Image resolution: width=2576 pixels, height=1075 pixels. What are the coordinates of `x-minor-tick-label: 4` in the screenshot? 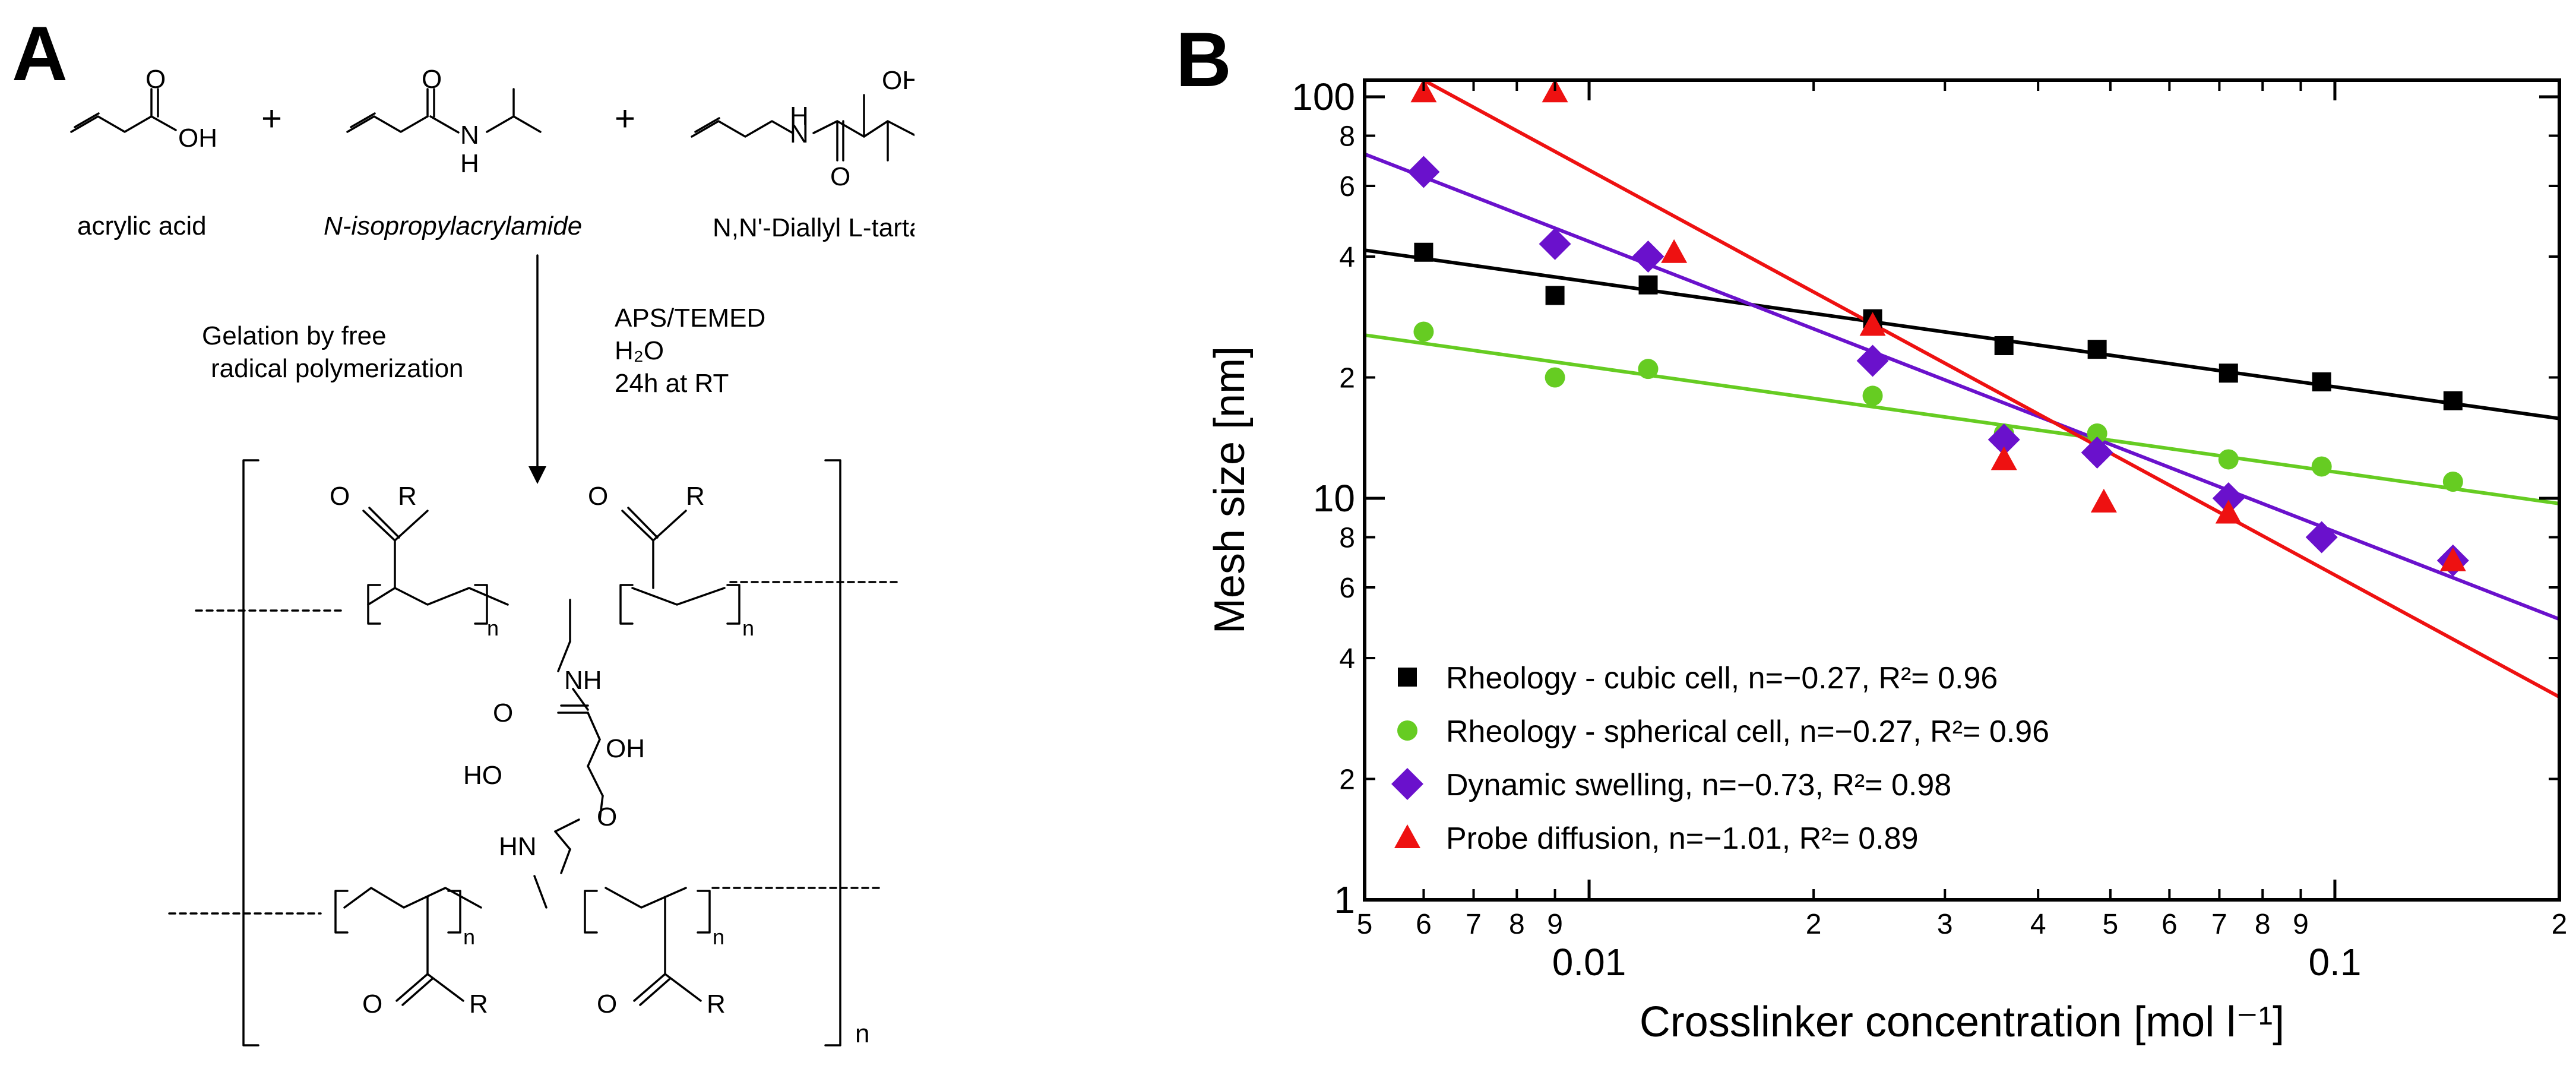 It's located at (2038, 924).